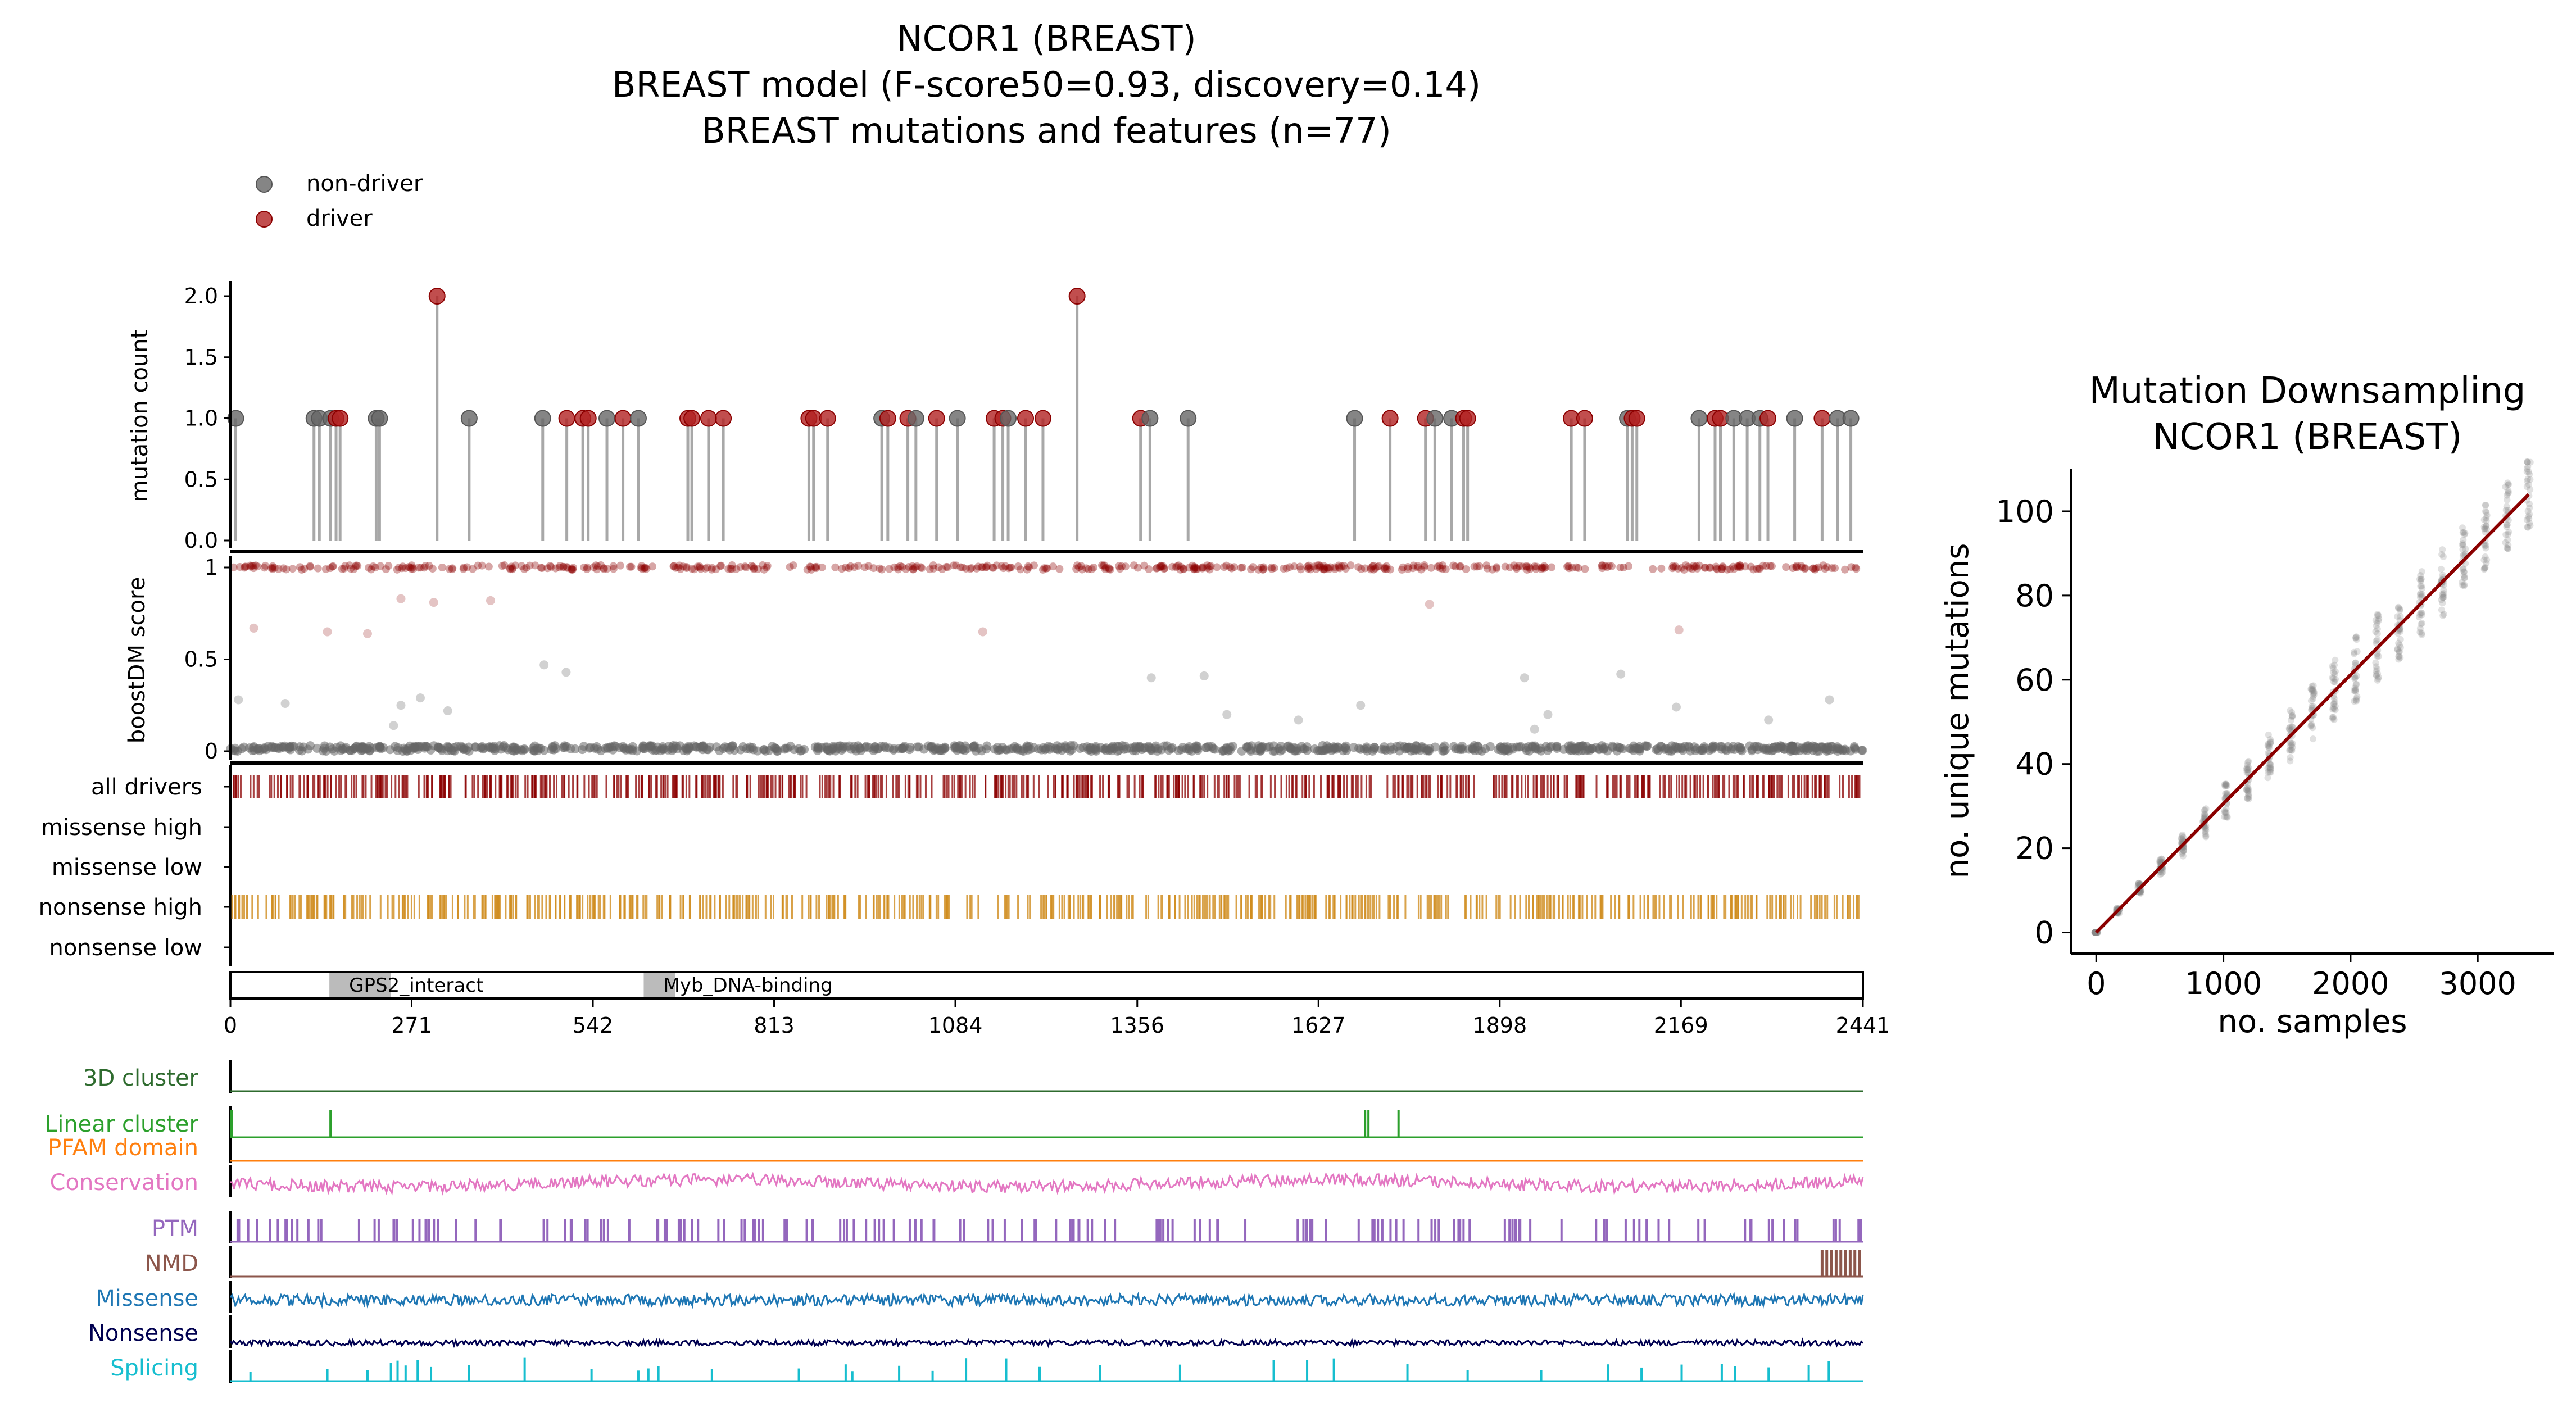  What do you see at coordinates (1851, 418) in the screenshot?
I see `non-driver-point` at bounding box center [1851, 418].